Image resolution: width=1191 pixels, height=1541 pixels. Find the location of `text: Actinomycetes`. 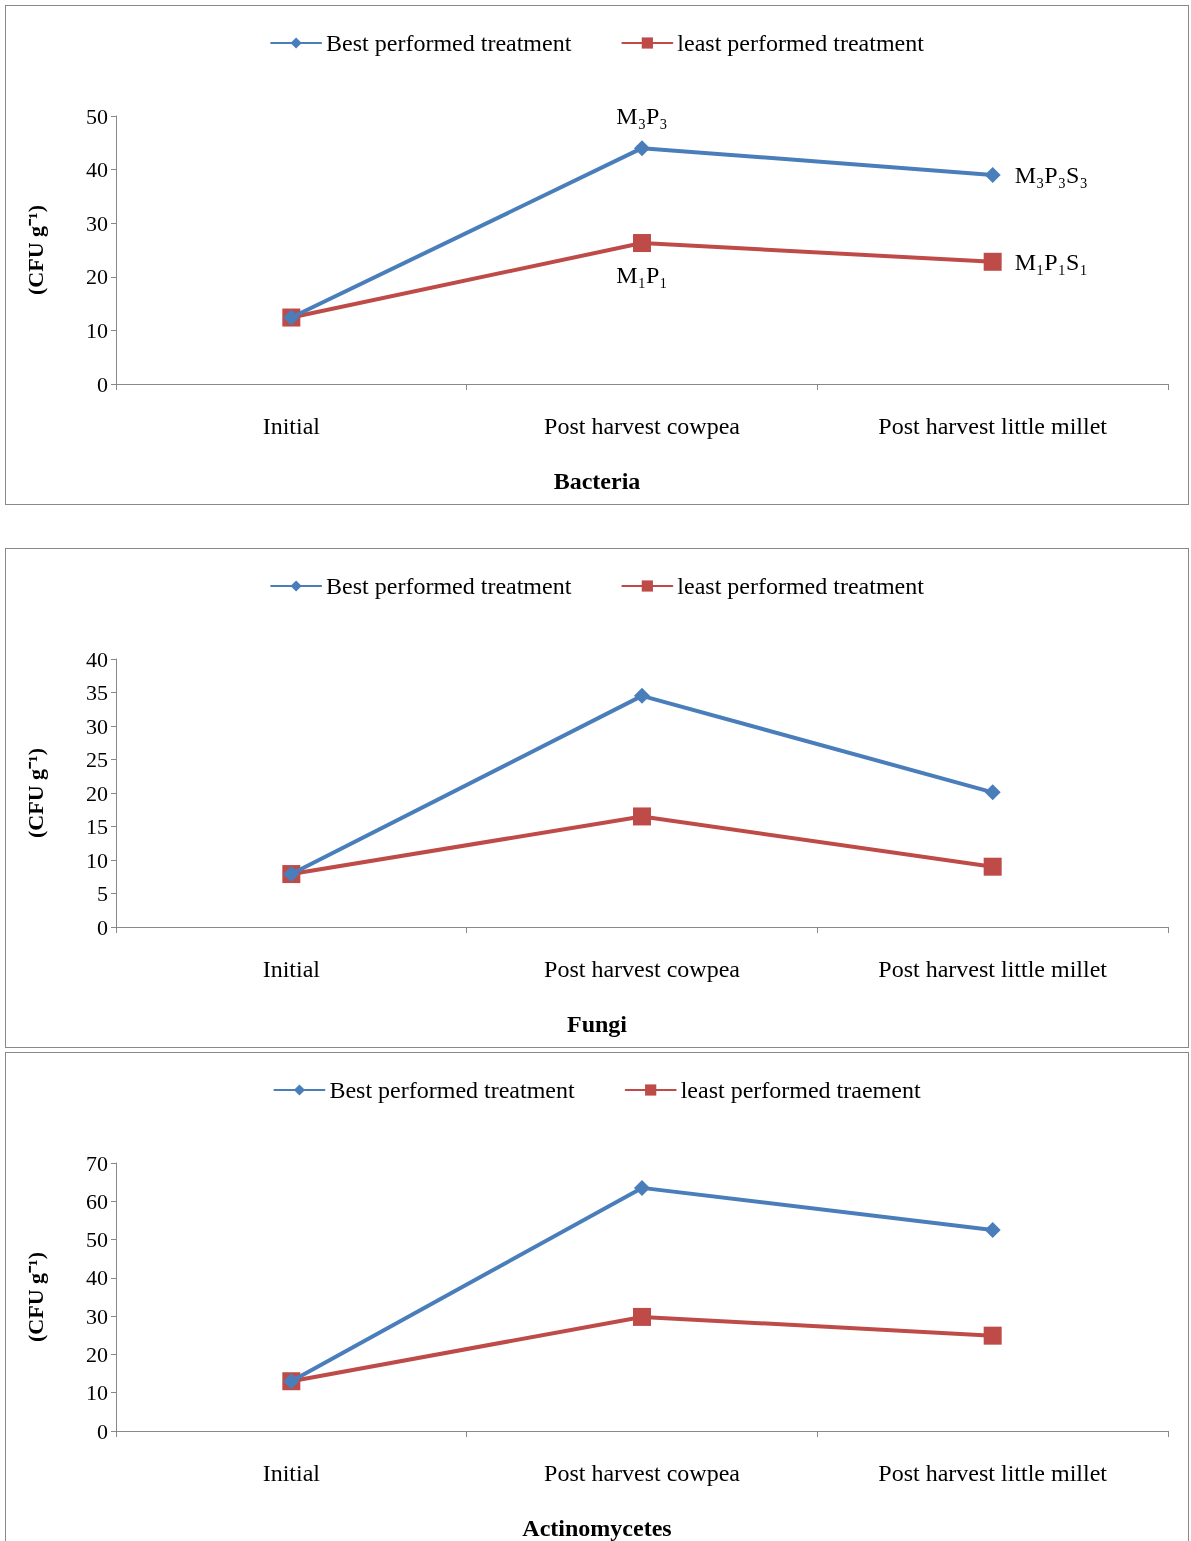

text: Actinomycetes is located at coordinates (597, 1528).